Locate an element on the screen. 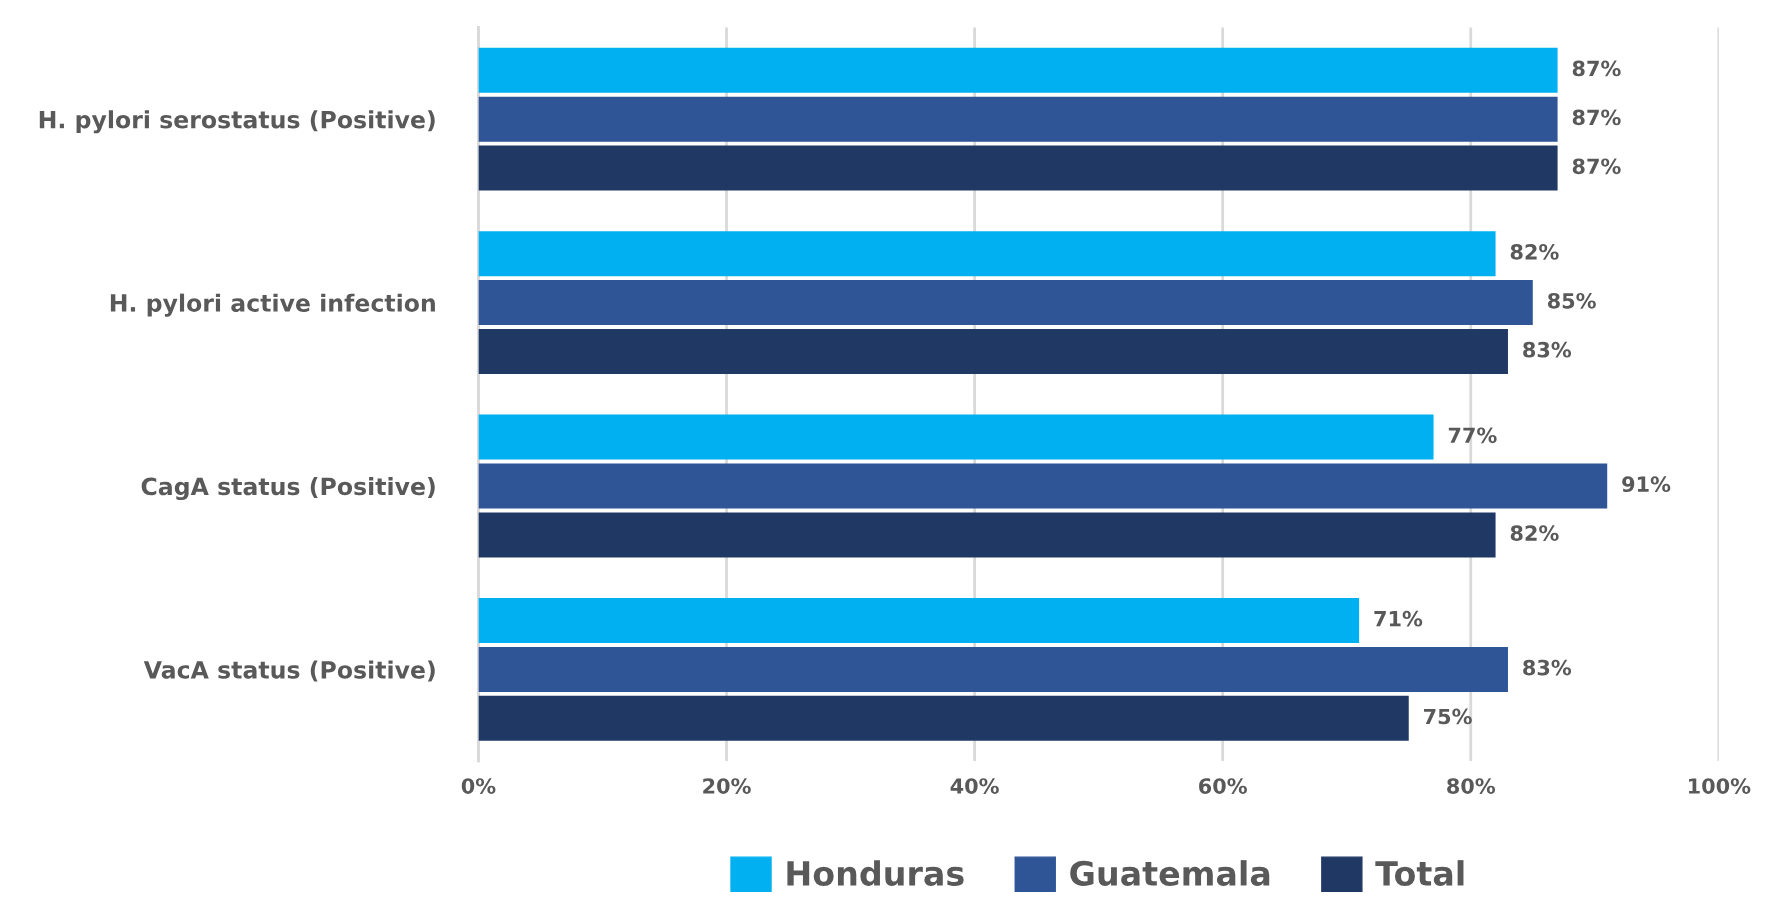 The image size is (1772, 917). y-tick-label: CagA status (Positive) is located at coordinates (288, 489).